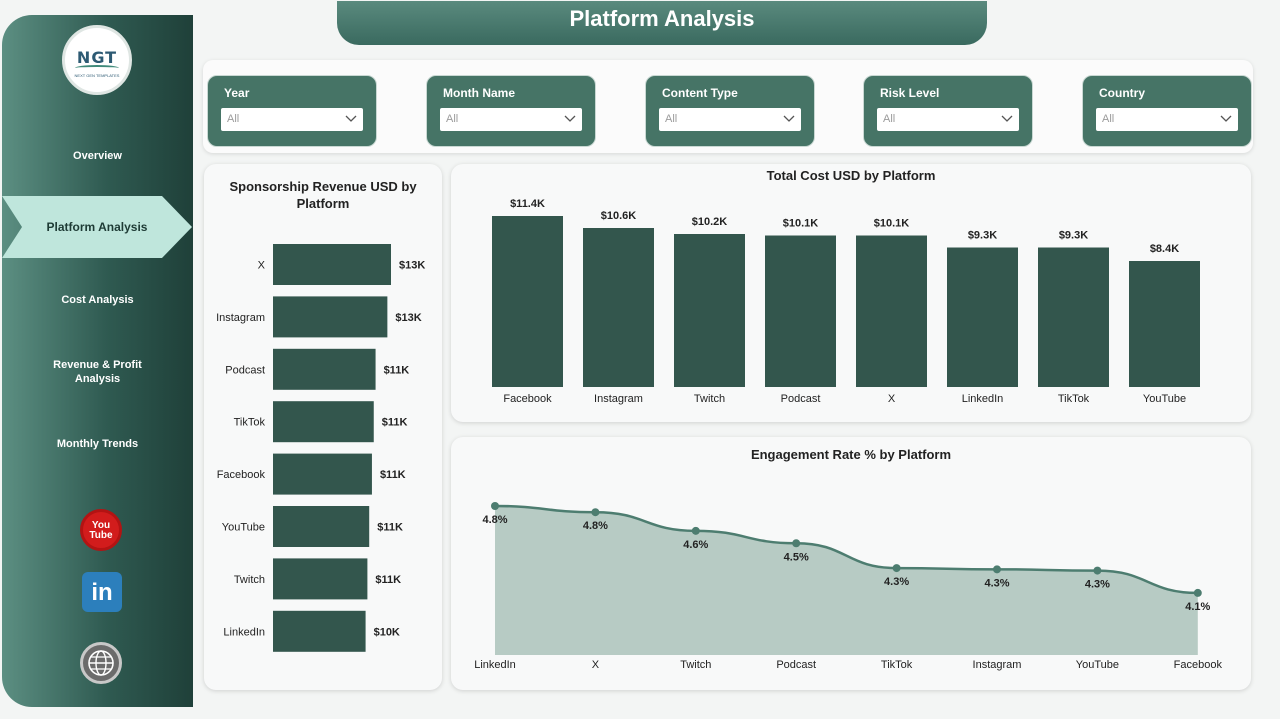  Describe the element at coordinates (237, 93) in the screenshot. I see `slicer-label: Year` at that location.